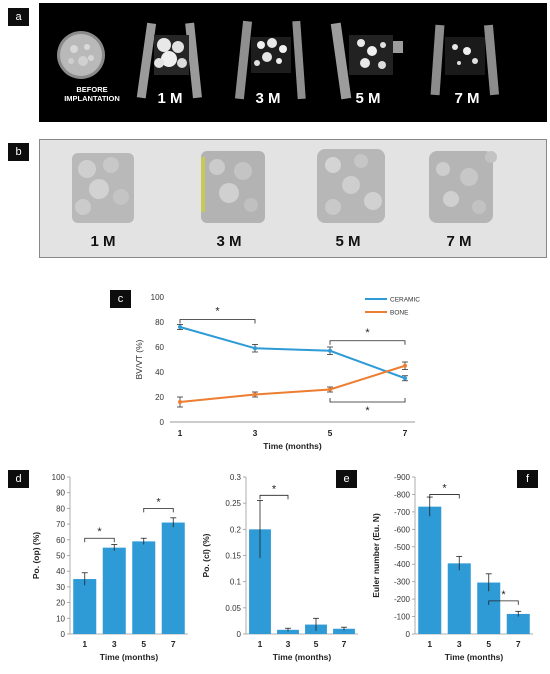 Image resolution: width=550 pixels, height=674 pixels. Describe the element at coordinates (292, 383) in the screenshot. I see `series-line-bone` at that location.